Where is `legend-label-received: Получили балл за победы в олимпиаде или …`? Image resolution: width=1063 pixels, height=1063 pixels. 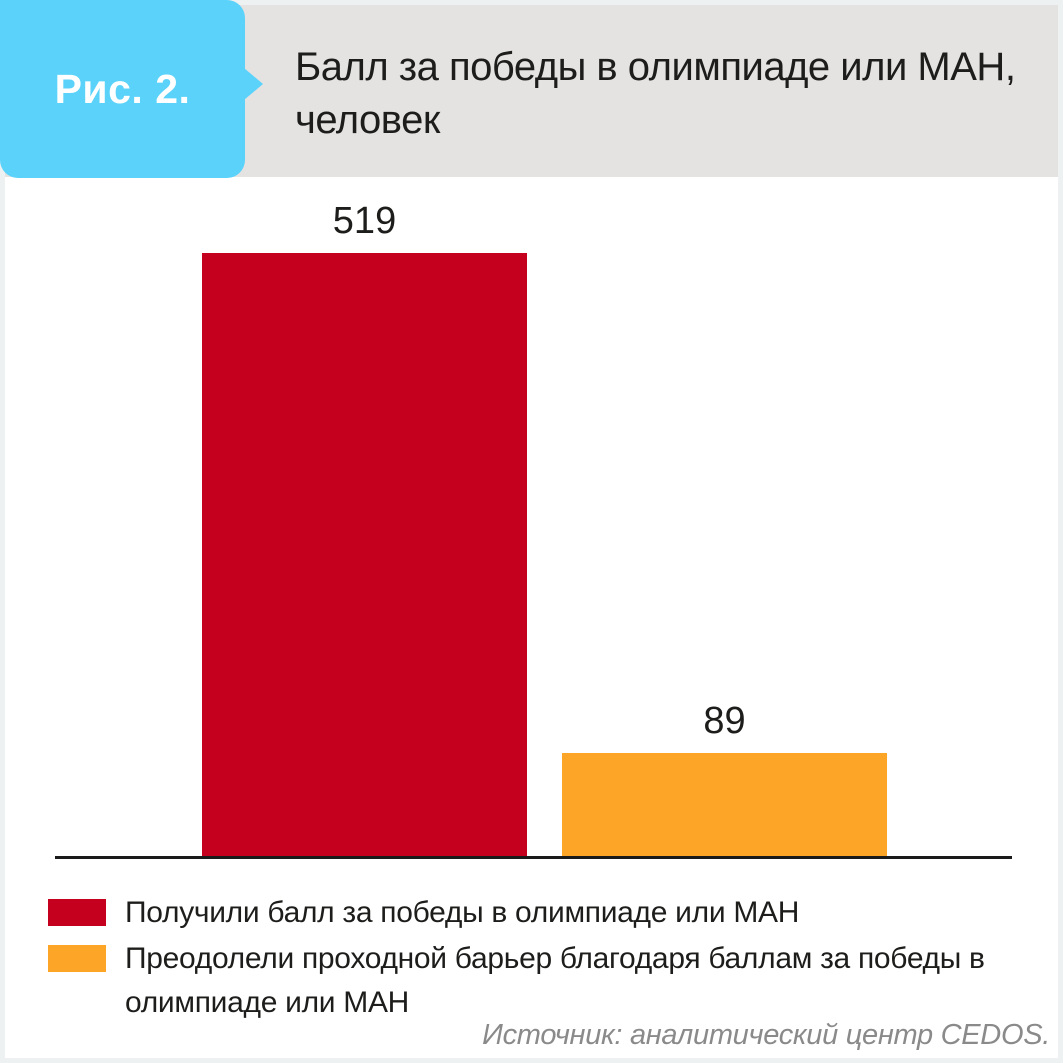 legend-label-received: Получили балл за победы в олимпиаде или … is located at coordinates (462, 912).